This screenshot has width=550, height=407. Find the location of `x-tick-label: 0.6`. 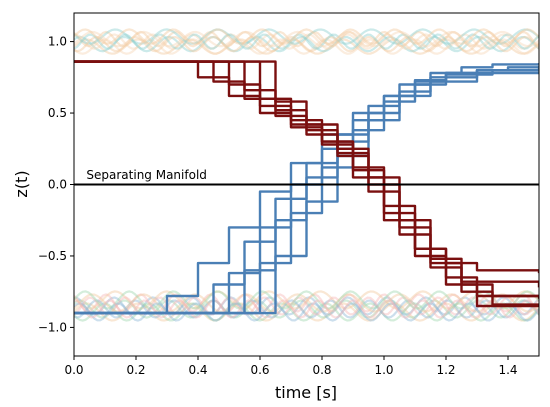

x-tick-label: 0.6 is located at coordinates (259, 370).